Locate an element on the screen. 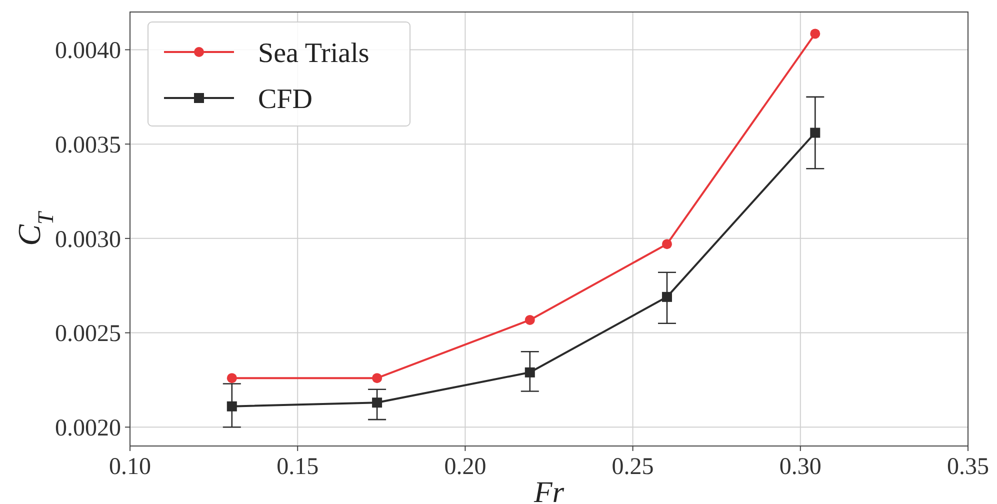 This screenshot has height=504, width=997. legend-label: CFD is located at coordinates (285, 99).